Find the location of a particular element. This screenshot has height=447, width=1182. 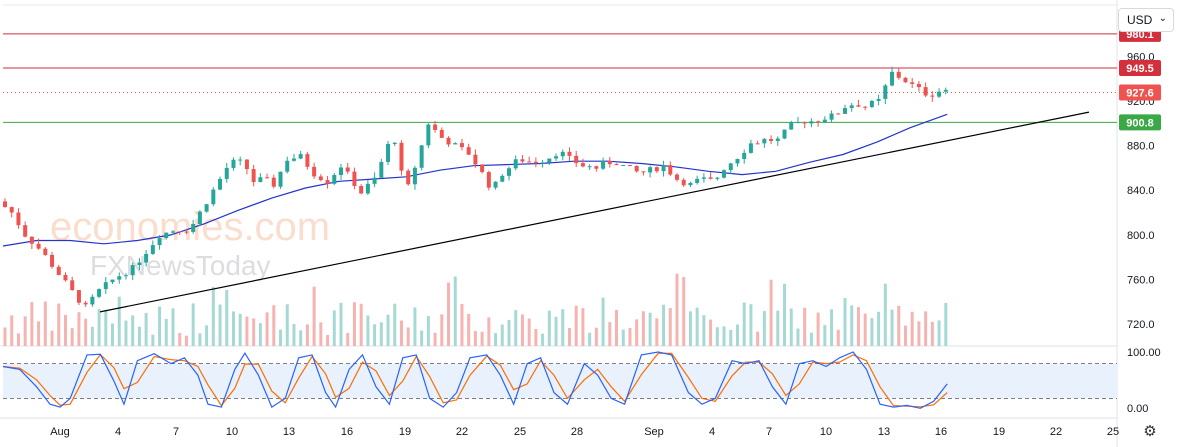

time-tick-label: 7 is located at coordinates (769, 432).